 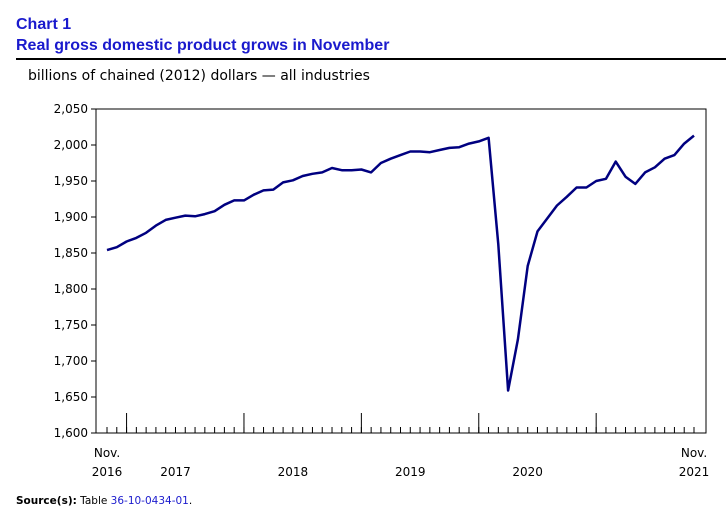 What do you see at coordinates (71, 325) in the screenshot?
I see `y-tick-label: 1,750` at bounding box center [71, 325].